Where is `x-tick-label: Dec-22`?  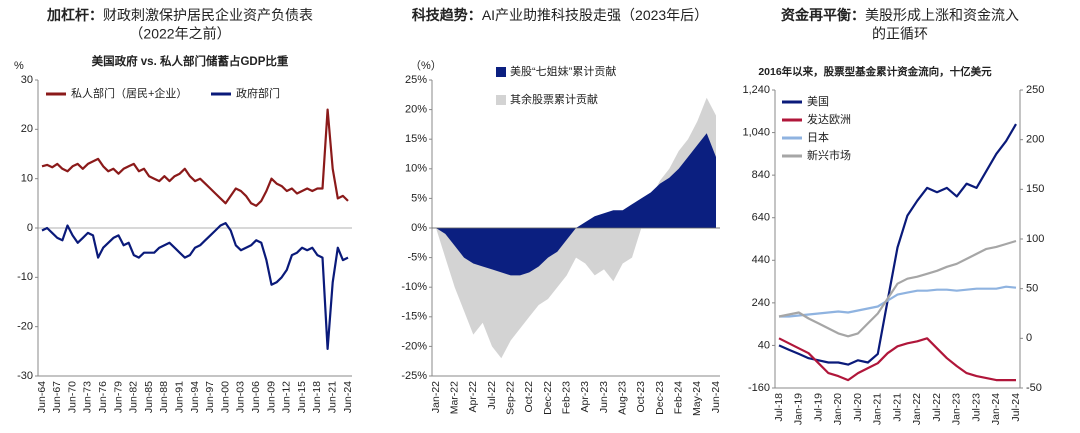 x-tick-label: Dec-22 is located at coordinates (548, 398).